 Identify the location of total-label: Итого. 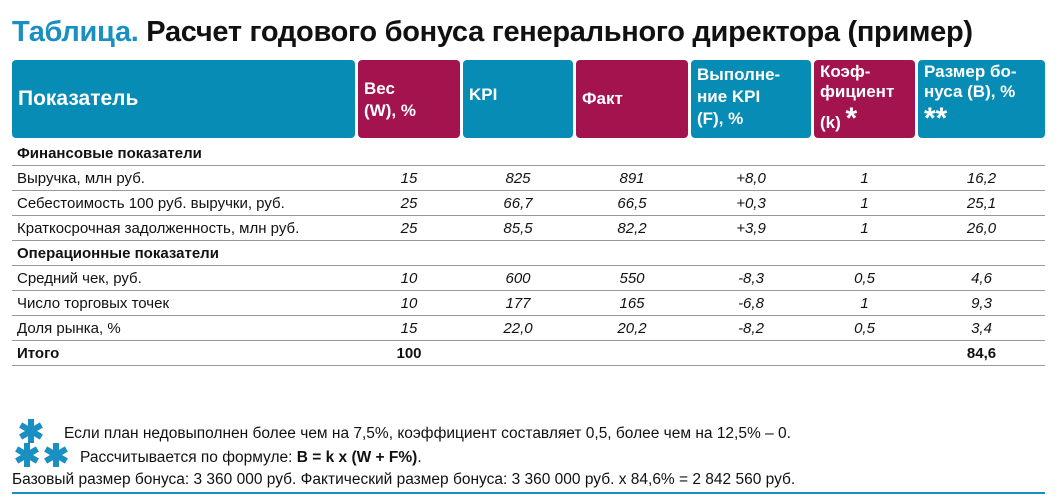
(38, 353).